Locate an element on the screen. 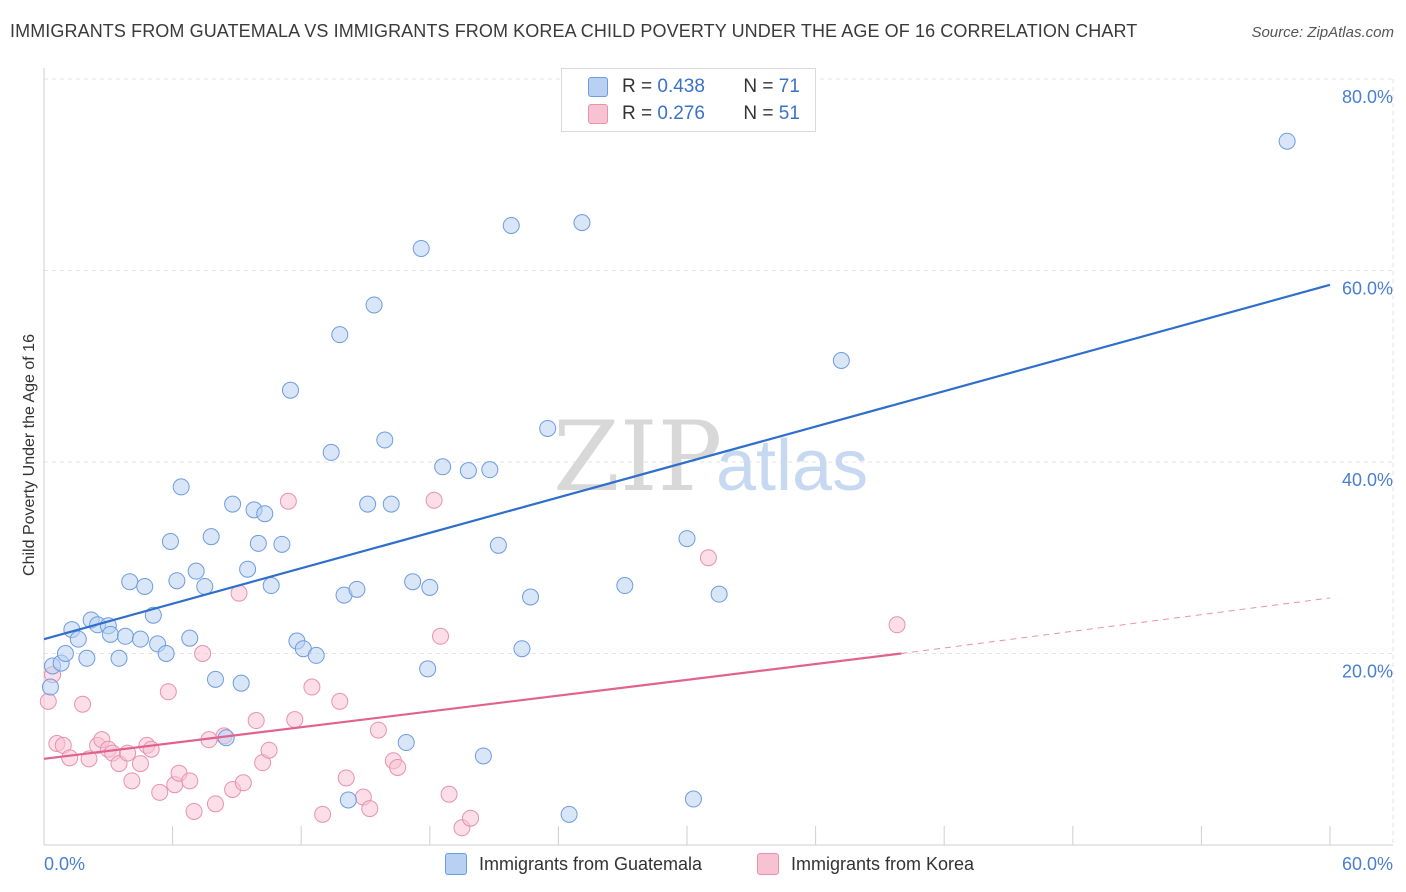 The image size is (1406, 892). legend-n-value: 51 is located at coordinates (789, 113).